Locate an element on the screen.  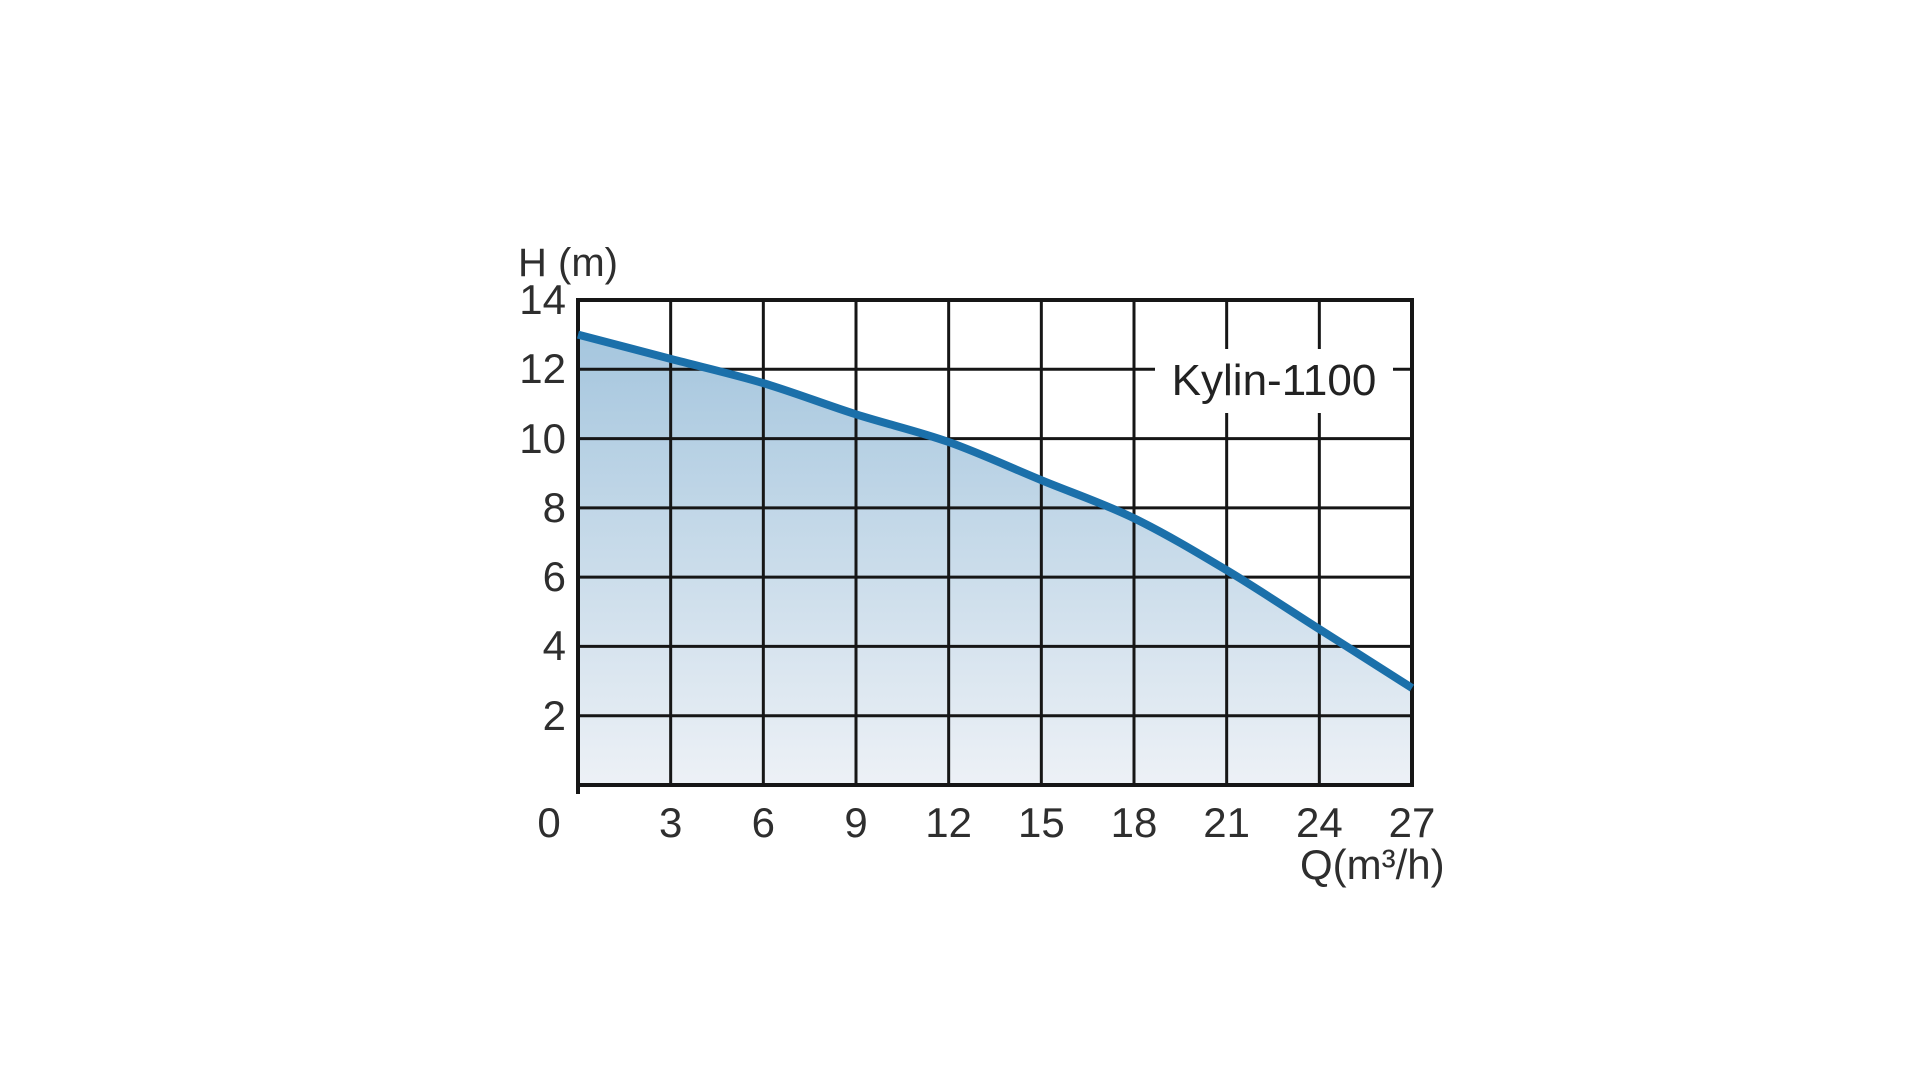
pump-curve-line is located at coordinates (995, 511).